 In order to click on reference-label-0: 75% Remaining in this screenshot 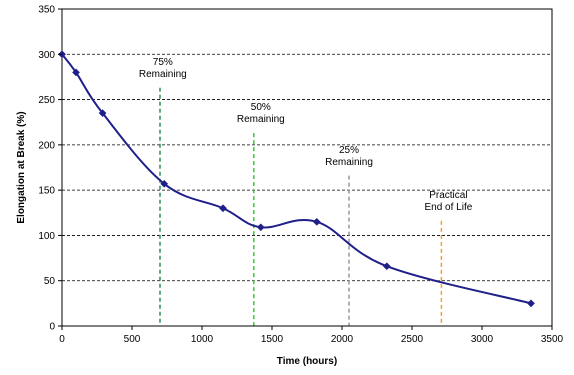, I will do `click(163, 68)`.